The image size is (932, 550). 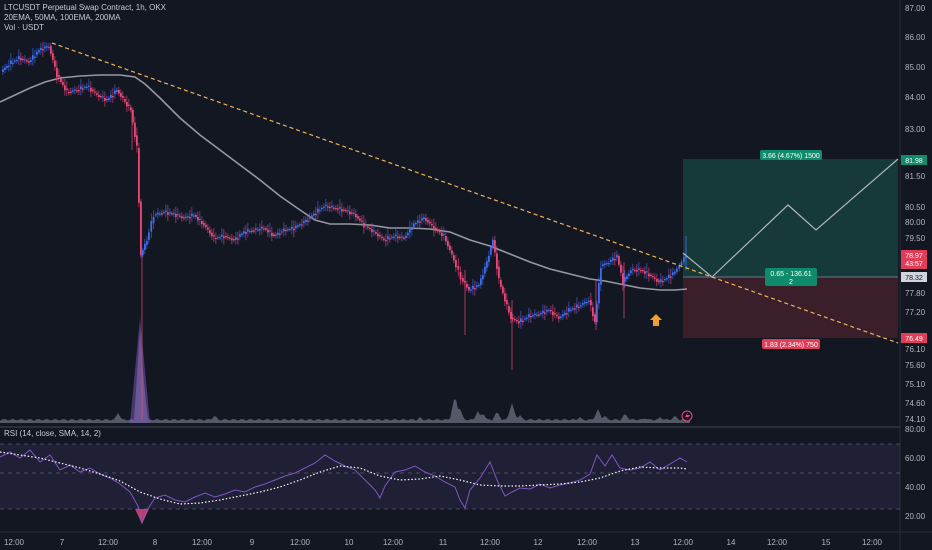 I want to click on lightning-icon, so click(x=687, y=416).